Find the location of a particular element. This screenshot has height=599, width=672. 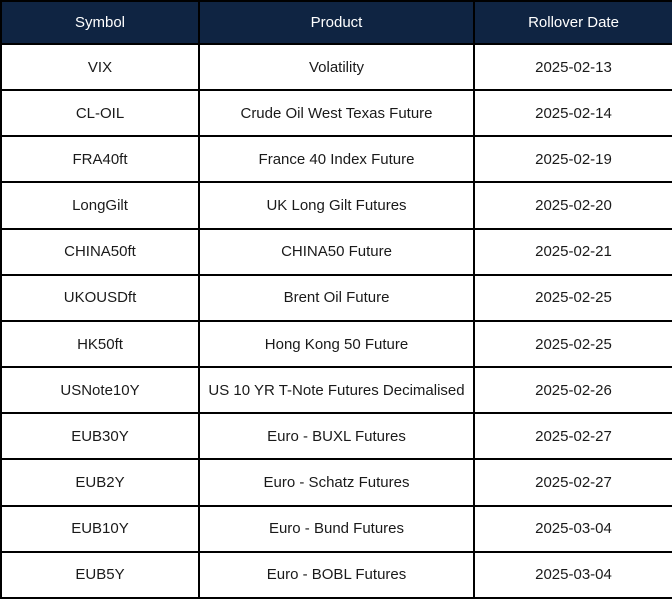

product-cell: Brent Oil Future is located at coordinates (336, 297).